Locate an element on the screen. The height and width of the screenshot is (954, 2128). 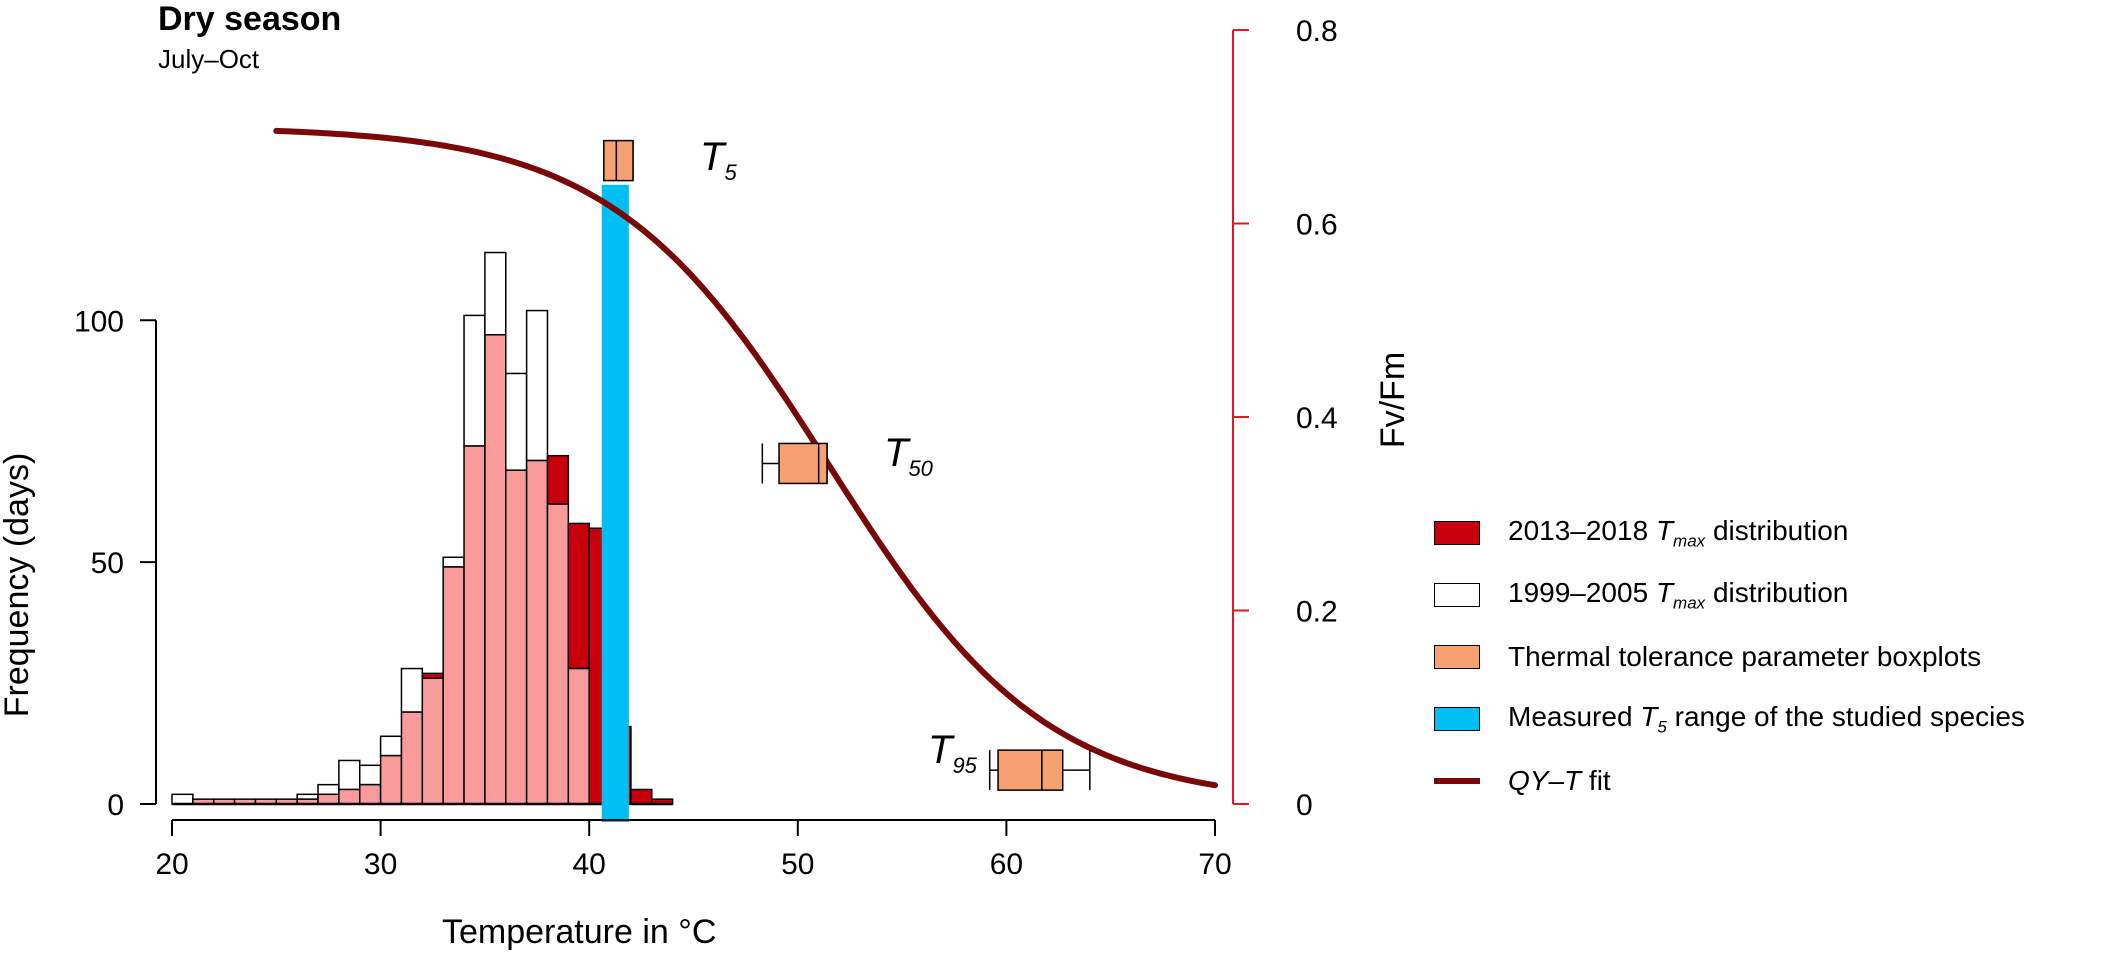
legend-label: Thermal tolerance parameter boxplots is located at coordinates (1745, 656).